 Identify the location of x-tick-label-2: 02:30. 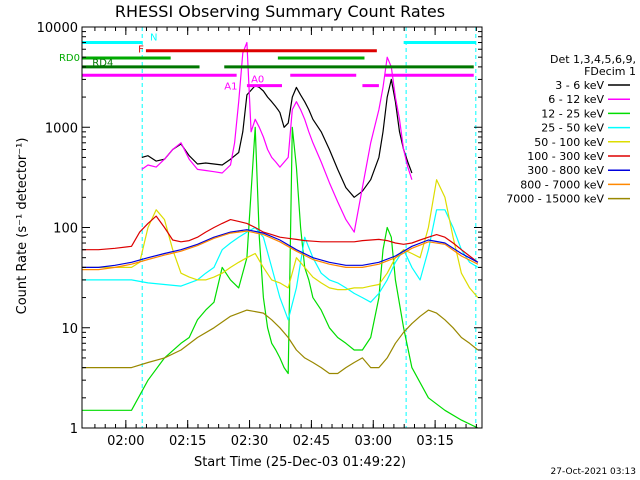
(249, 441).